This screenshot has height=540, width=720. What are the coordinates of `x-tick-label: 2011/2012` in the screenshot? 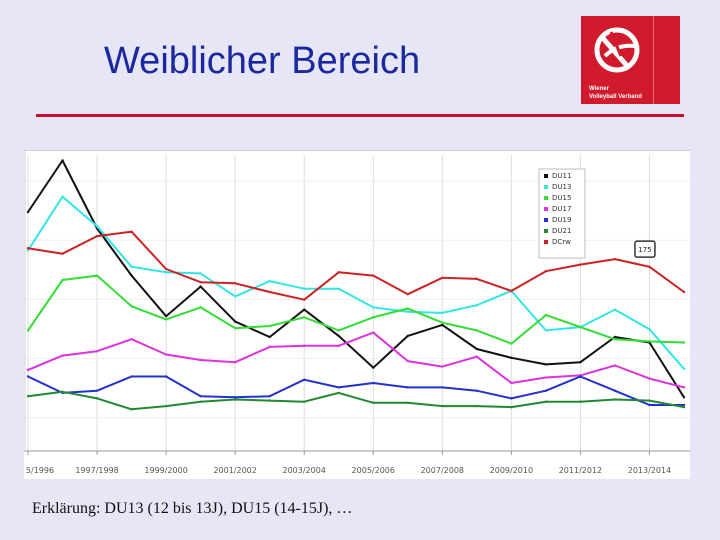 It's located at (580, 470).